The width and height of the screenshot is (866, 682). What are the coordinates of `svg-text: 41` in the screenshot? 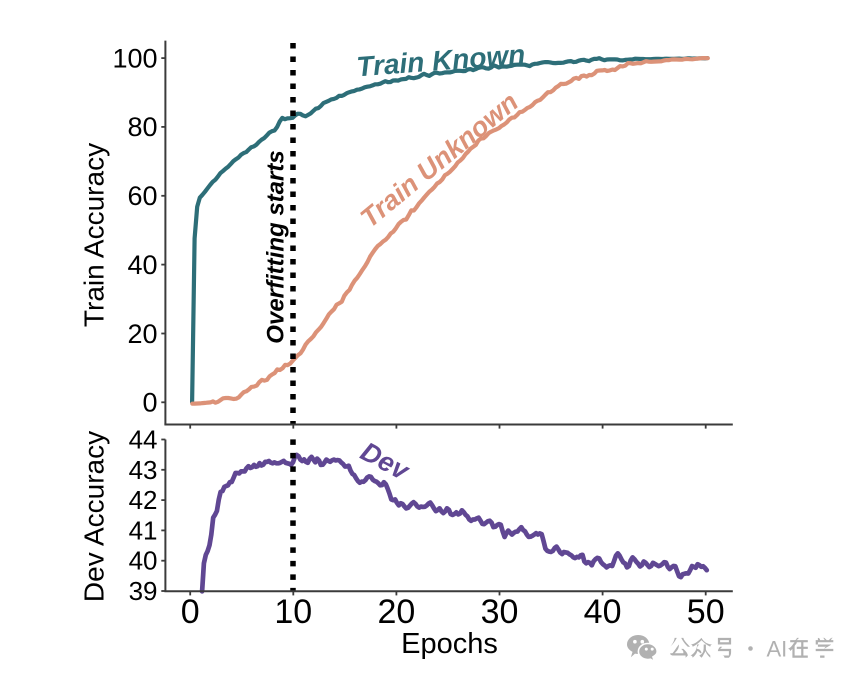 It's located at (143, 530).